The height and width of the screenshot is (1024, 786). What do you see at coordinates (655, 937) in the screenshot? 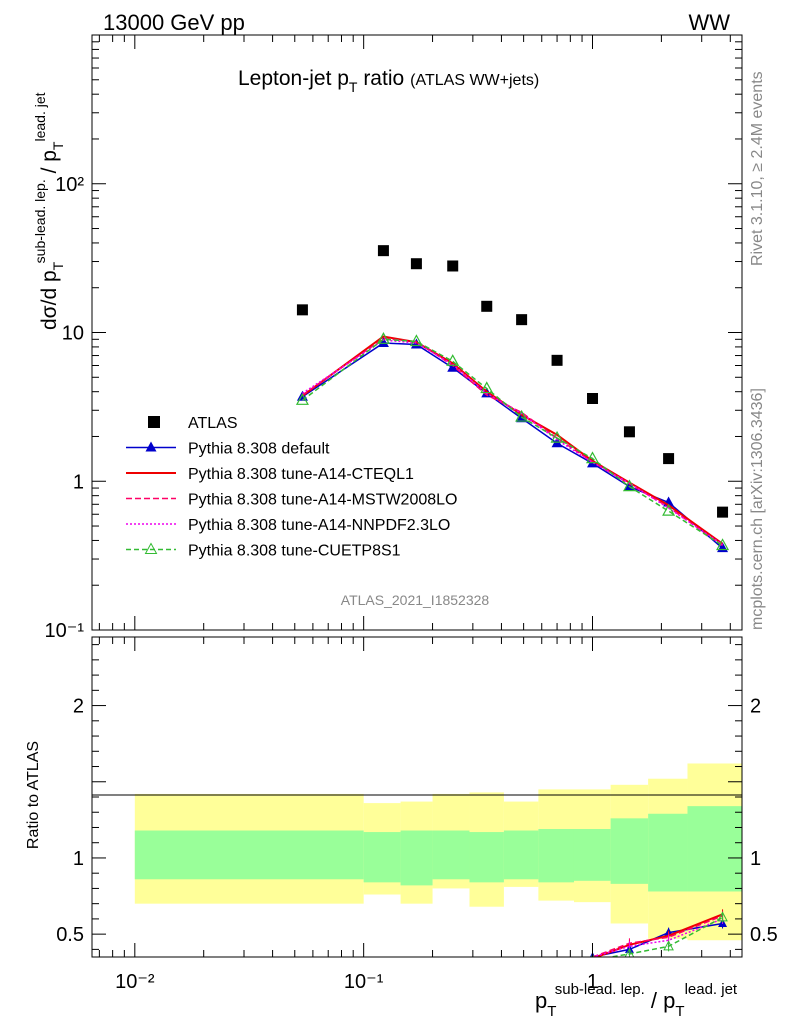
I see `ratio-series-line` at bounding box center [655, 937].